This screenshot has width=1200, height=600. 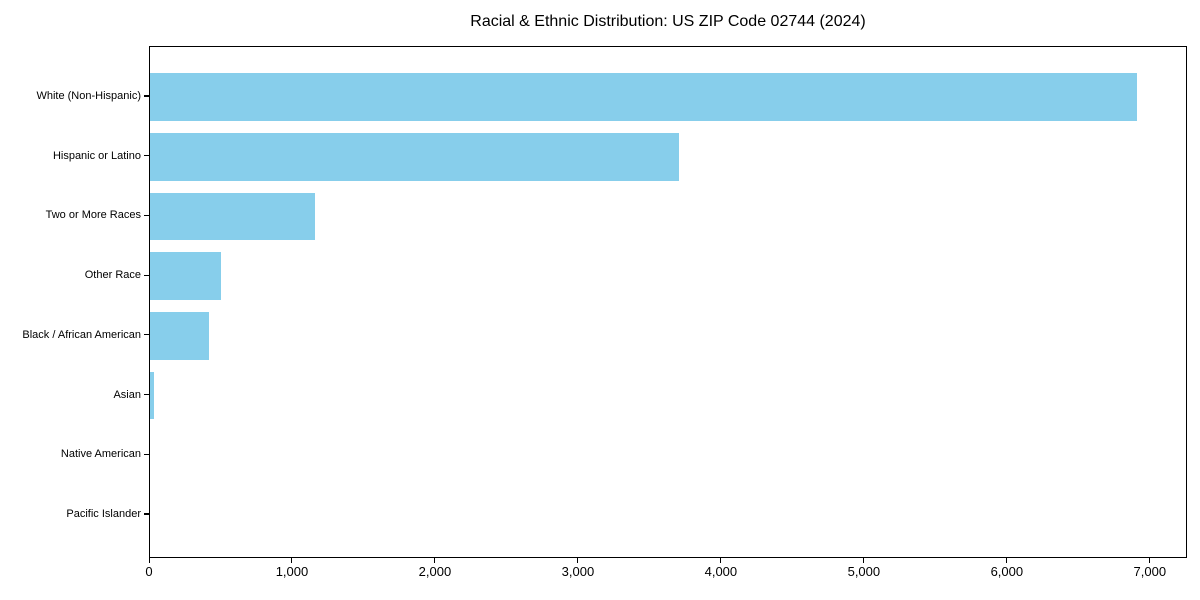 What do you see at coordinates (180, 335) in the screenshot?
I see `bar-black-african-american` at bounding box center [180, 335].